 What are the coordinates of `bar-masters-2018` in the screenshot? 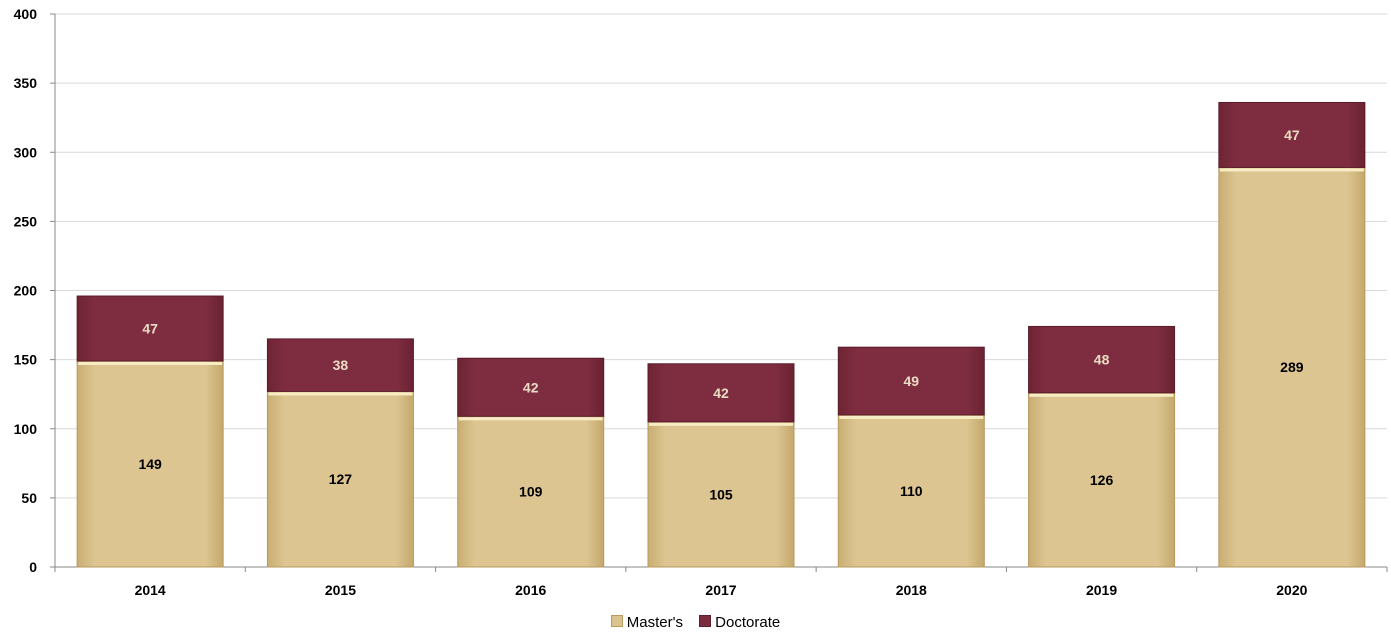 It's located at (911, 491).